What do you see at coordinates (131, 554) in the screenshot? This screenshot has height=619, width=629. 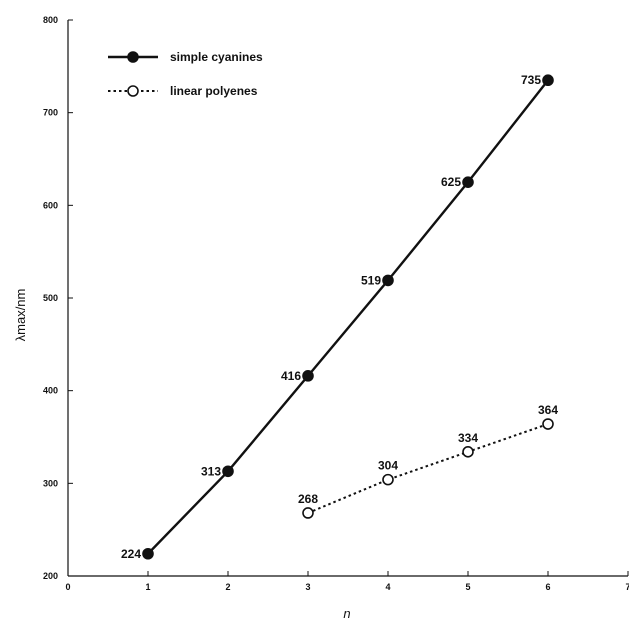 I see `data-label-simple-cyanines-1: 224` at bounding box center [131, 554].